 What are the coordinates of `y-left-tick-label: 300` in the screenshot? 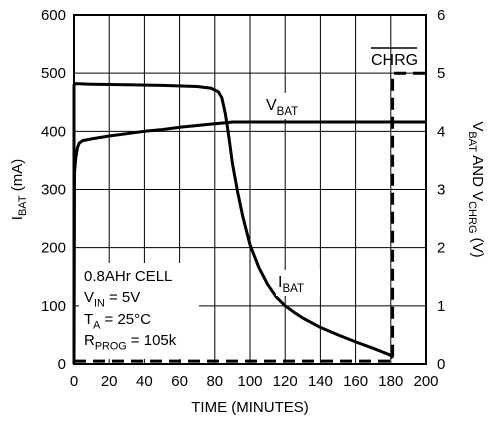 It's located at (53, 190).